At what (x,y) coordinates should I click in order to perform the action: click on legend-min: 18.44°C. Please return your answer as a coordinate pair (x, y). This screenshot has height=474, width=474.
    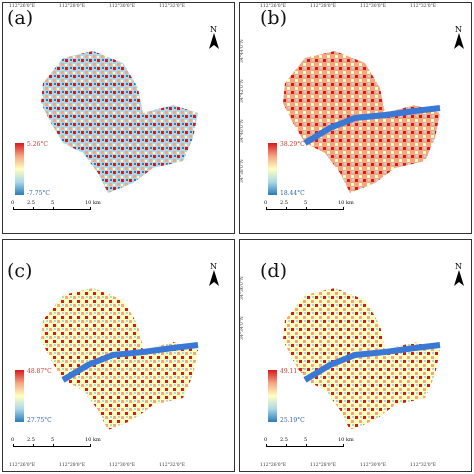
    Looking at the image, I should click on (292, 193).